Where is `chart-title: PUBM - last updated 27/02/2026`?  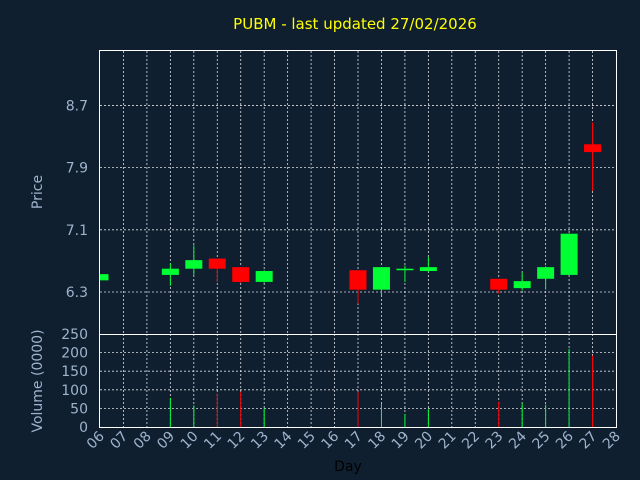 chart-title: PUBM - last updated 27/02/2026 is located at coordinates (355, 24).